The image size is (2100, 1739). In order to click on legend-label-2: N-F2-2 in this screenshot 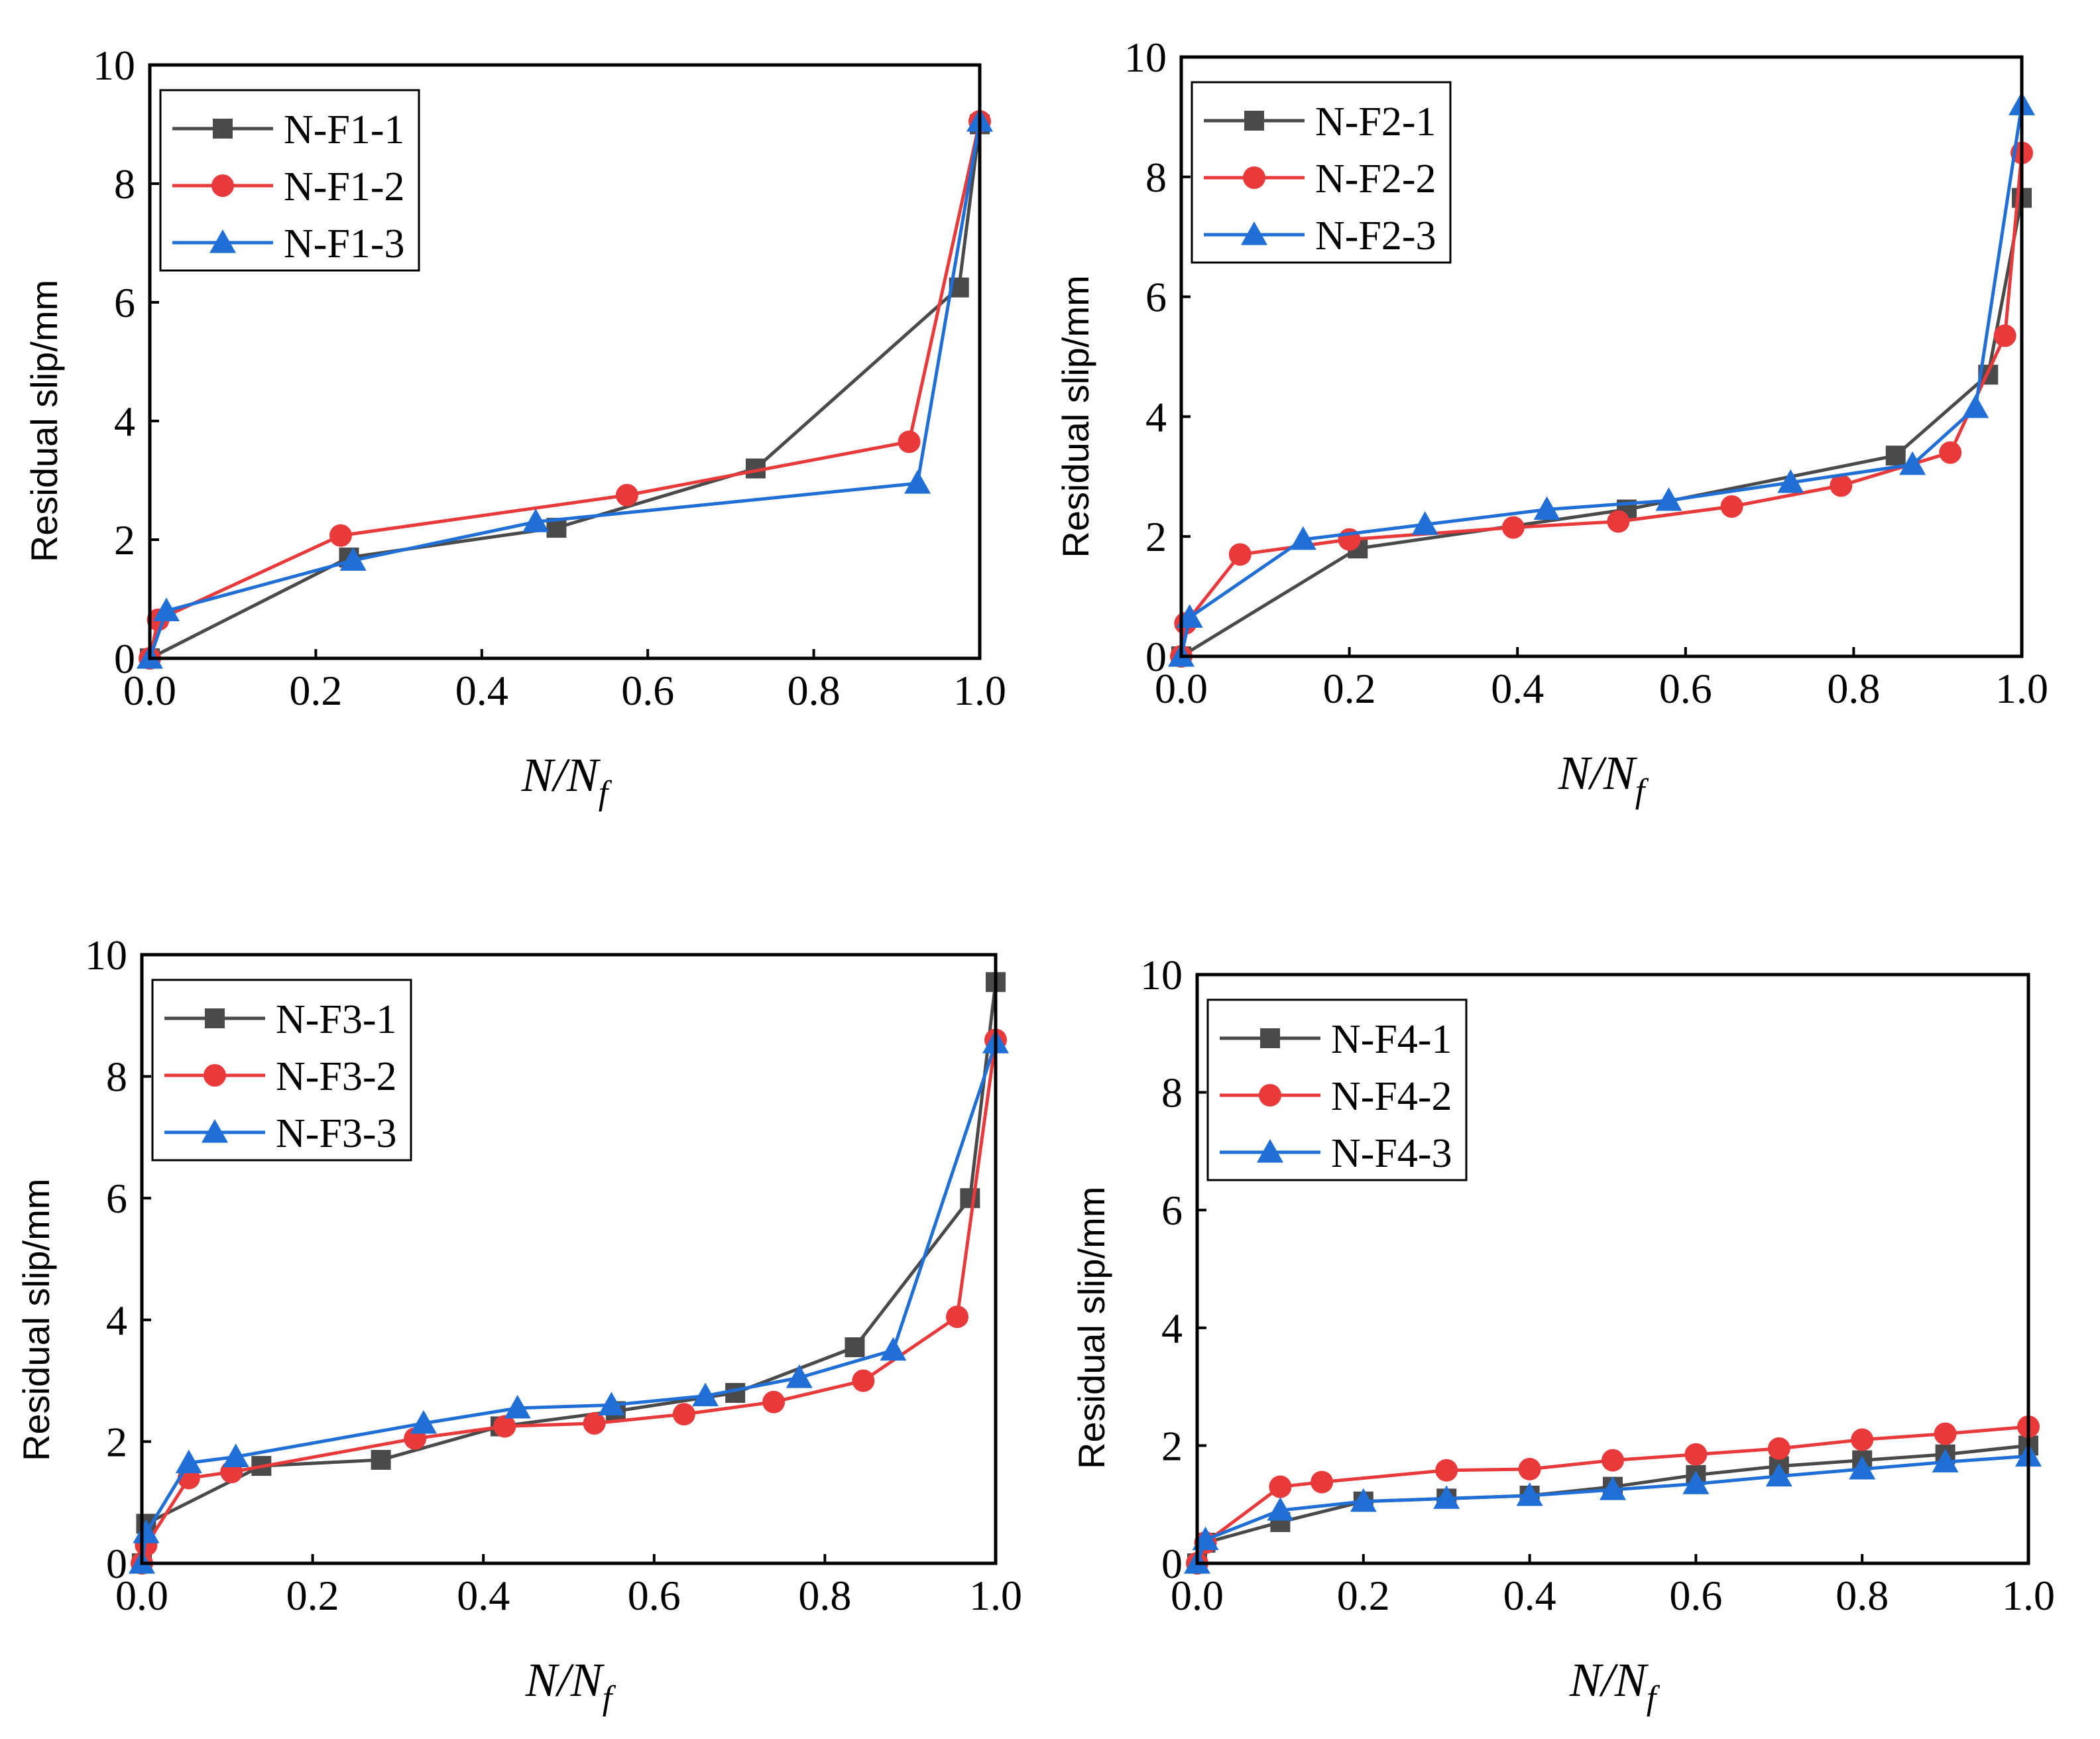, I will do `click(1375, 179)`.